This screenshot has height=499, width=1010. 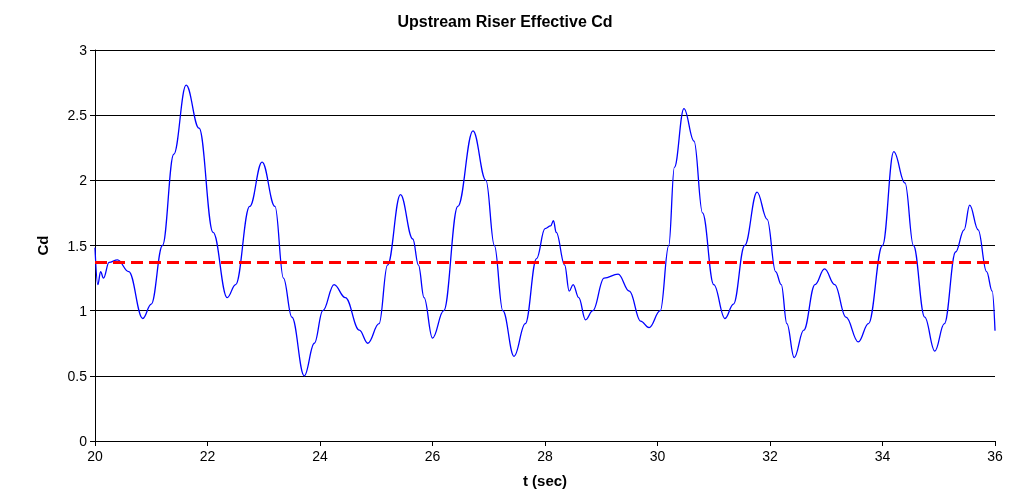 What do you see at coordinates (432, 456) in the screenshot?
I see `x-tick-label: 26` at bounding box center [432, 456].